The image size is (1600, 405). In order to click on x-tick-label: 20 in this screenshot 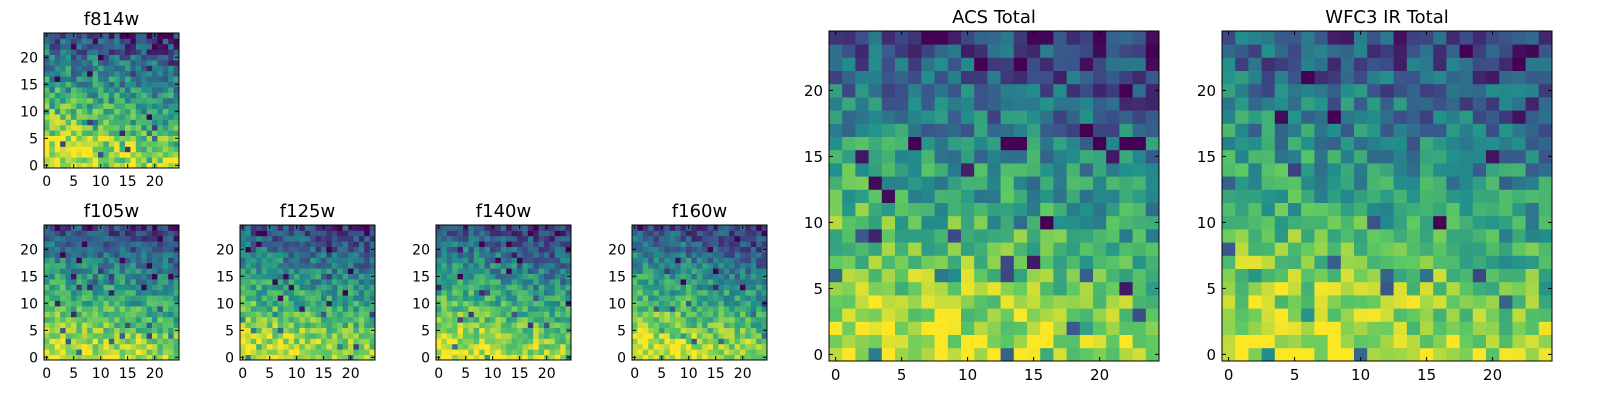, I will do `click(547, 374)`.